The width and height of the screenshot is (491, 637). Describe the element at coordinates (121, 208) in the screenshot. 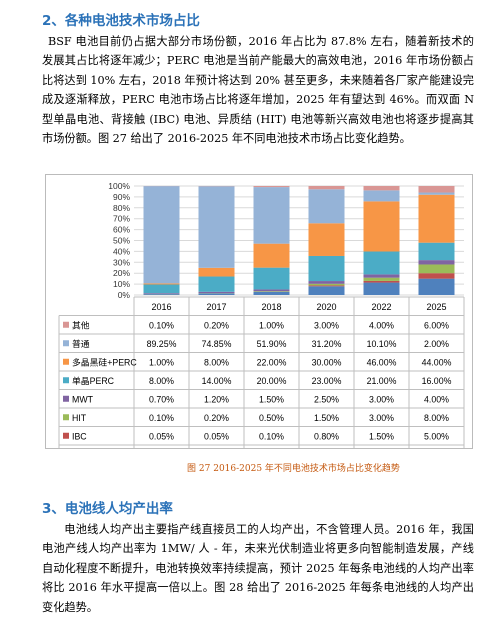

I see `y-tick-label: 80%` at that location.